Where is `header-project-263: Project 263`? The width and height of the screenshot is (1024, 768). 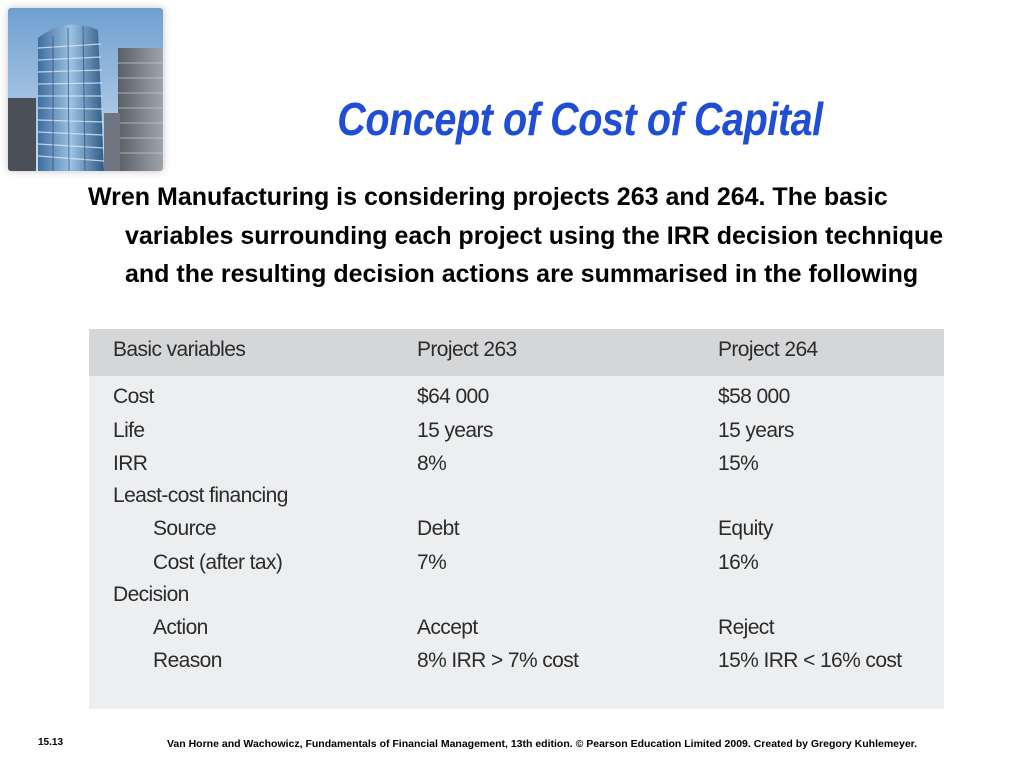
header-project-263: Project 263 is located at coordinates (467, 349).